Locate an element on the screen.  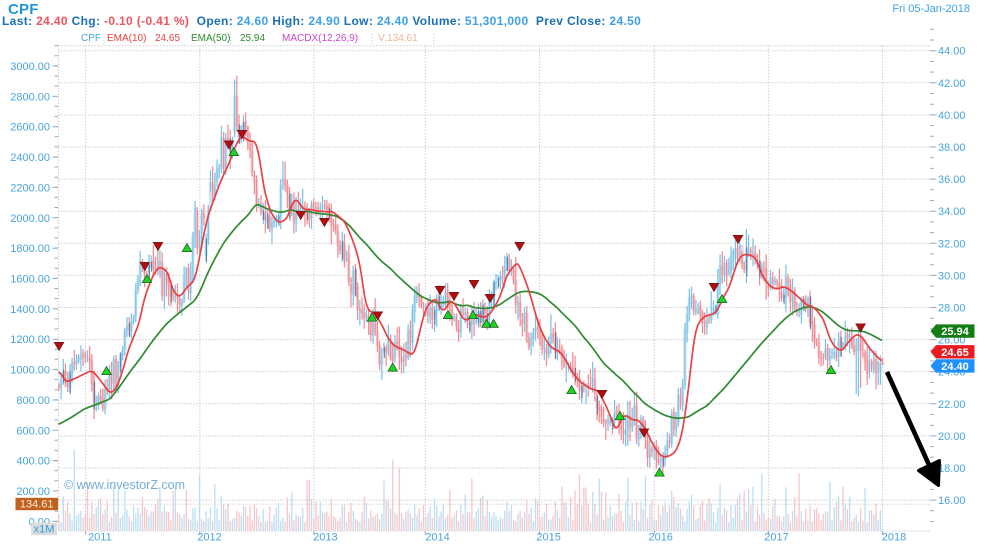
svg-text: 2011 is located at coordinates (100, 538).